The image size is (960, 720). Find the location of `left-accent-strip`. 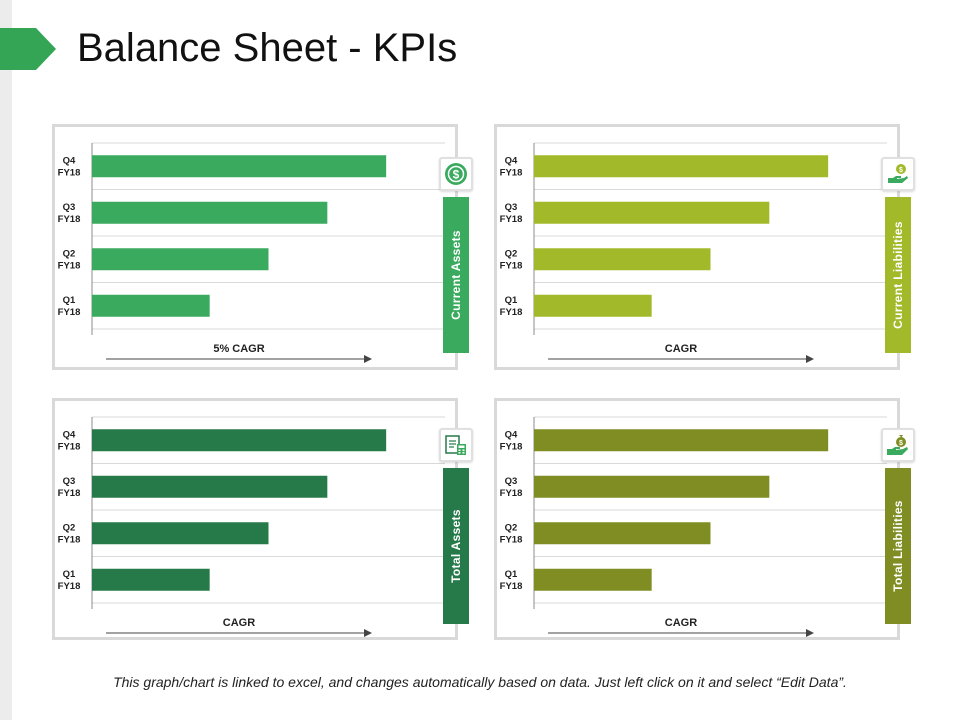

left-accent-strip is located at coordinates (6, 360).